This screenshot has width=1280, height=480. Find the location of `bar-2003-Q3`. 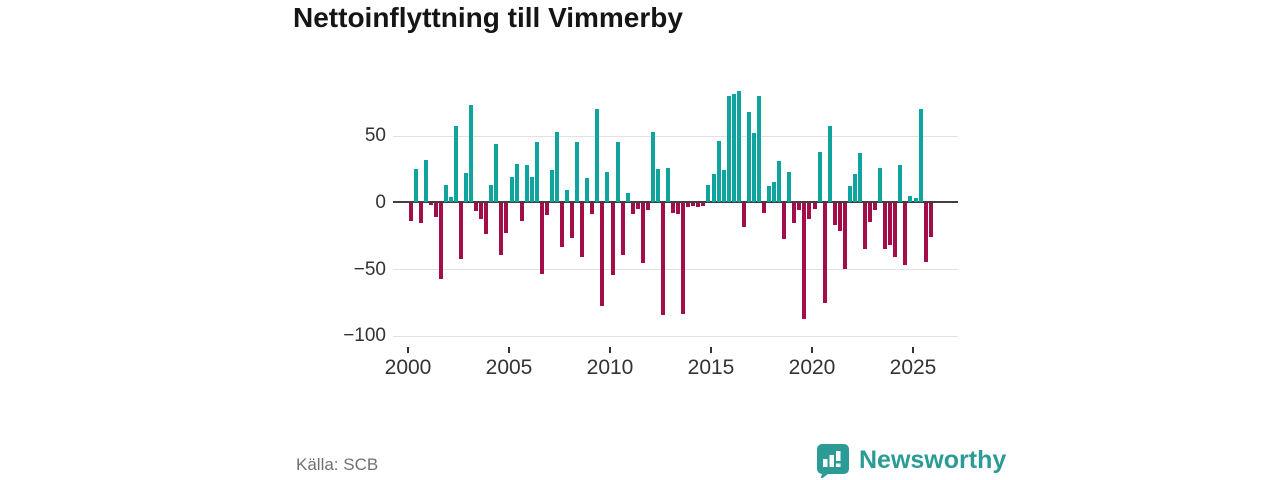

bar-2003-Q3 is located at coordinates (481, 211).